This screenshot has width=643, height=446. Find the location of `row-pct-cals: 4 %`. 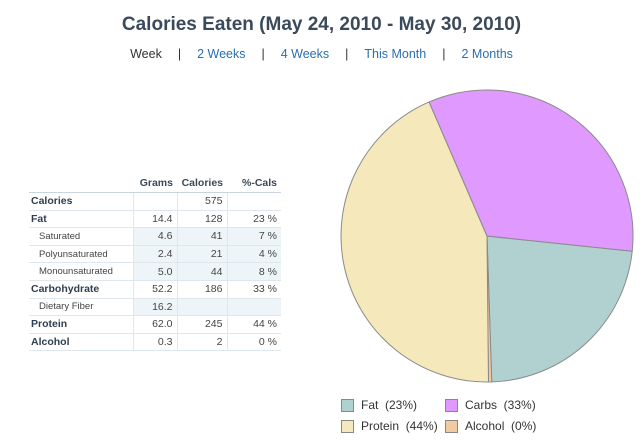

row-pct-cals: 4 % is located at coordinates (253, 254).